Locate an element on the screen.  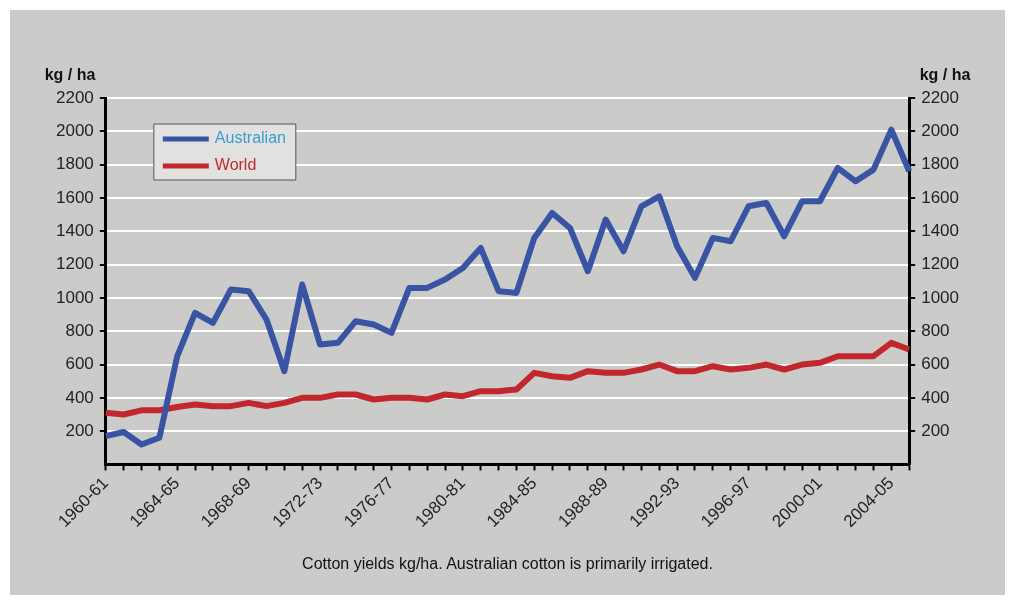
y-tick-label: 600 is located at coordinates (79, 364).